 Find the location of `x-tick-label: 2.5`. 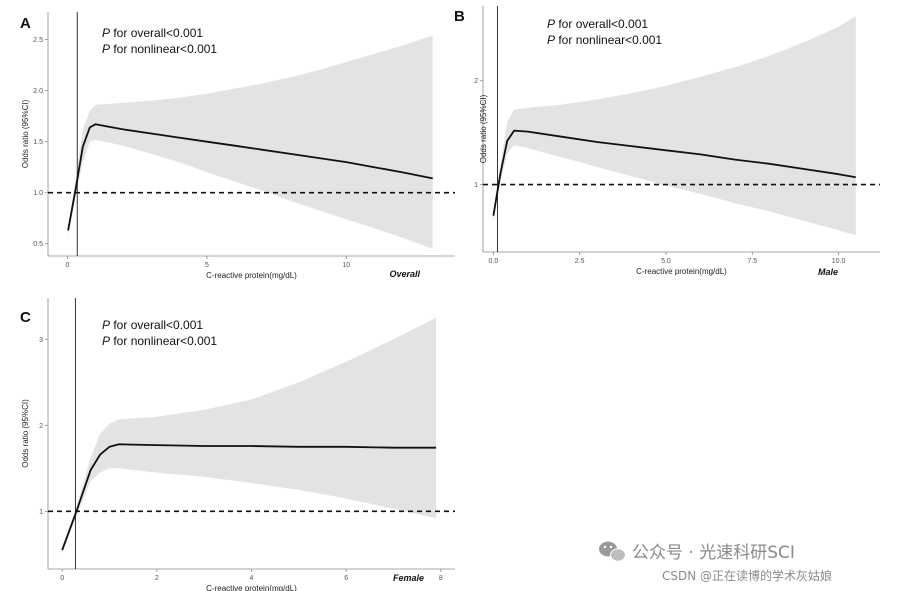

x-tick-label: 2.5 is located at coordinates (580, 261).